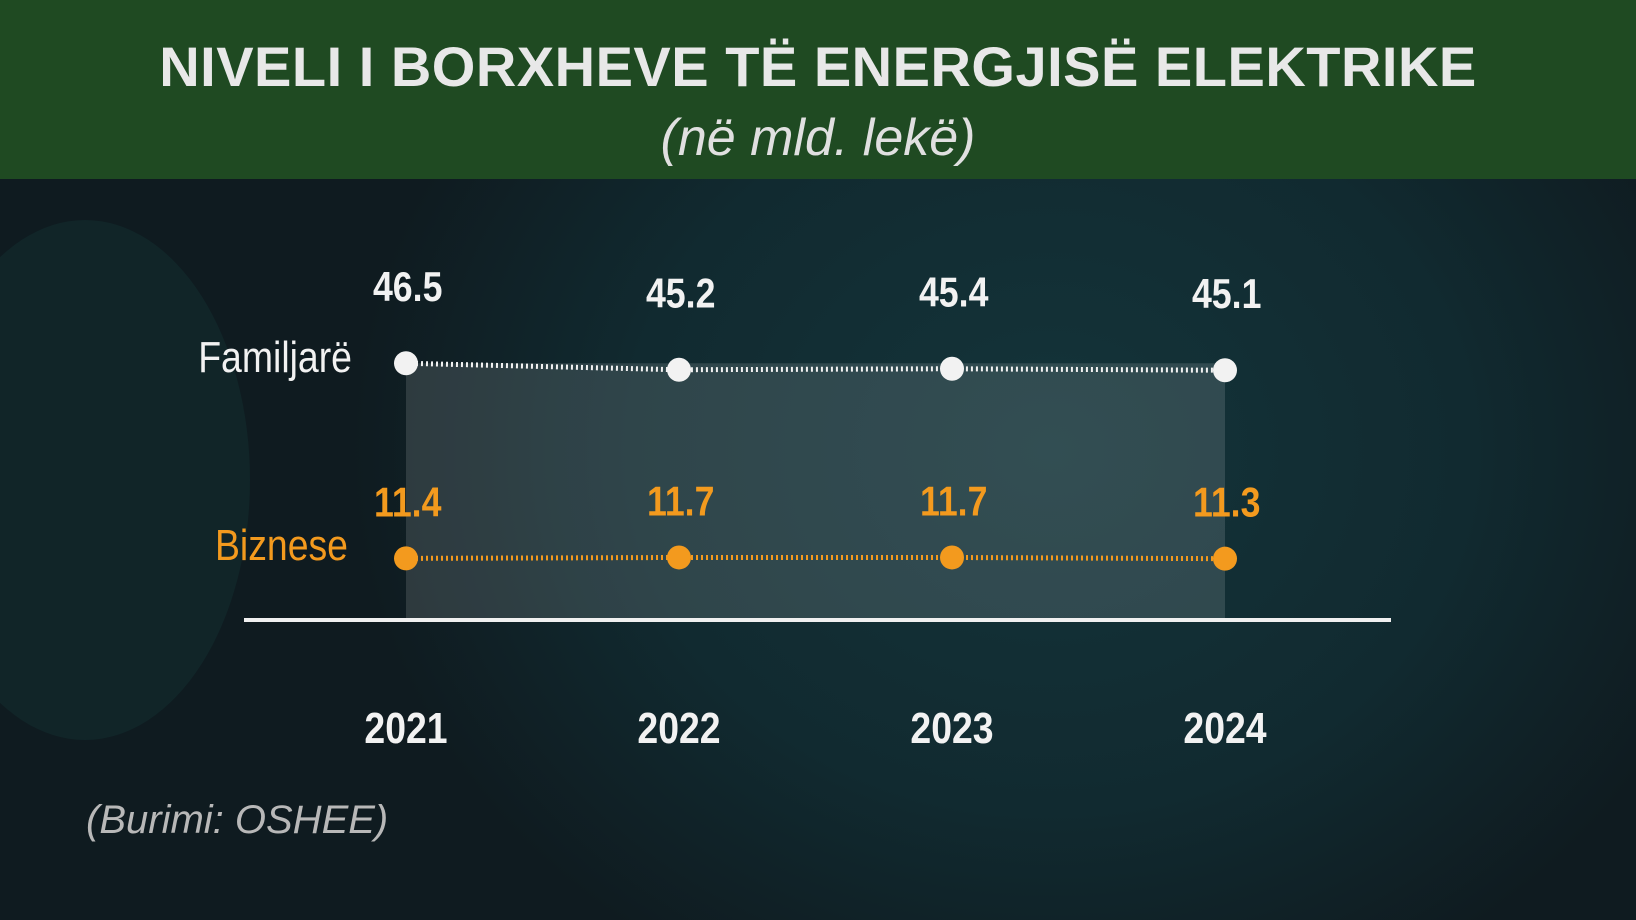  I want to click on data-label: 46.5, so click(407, 288).